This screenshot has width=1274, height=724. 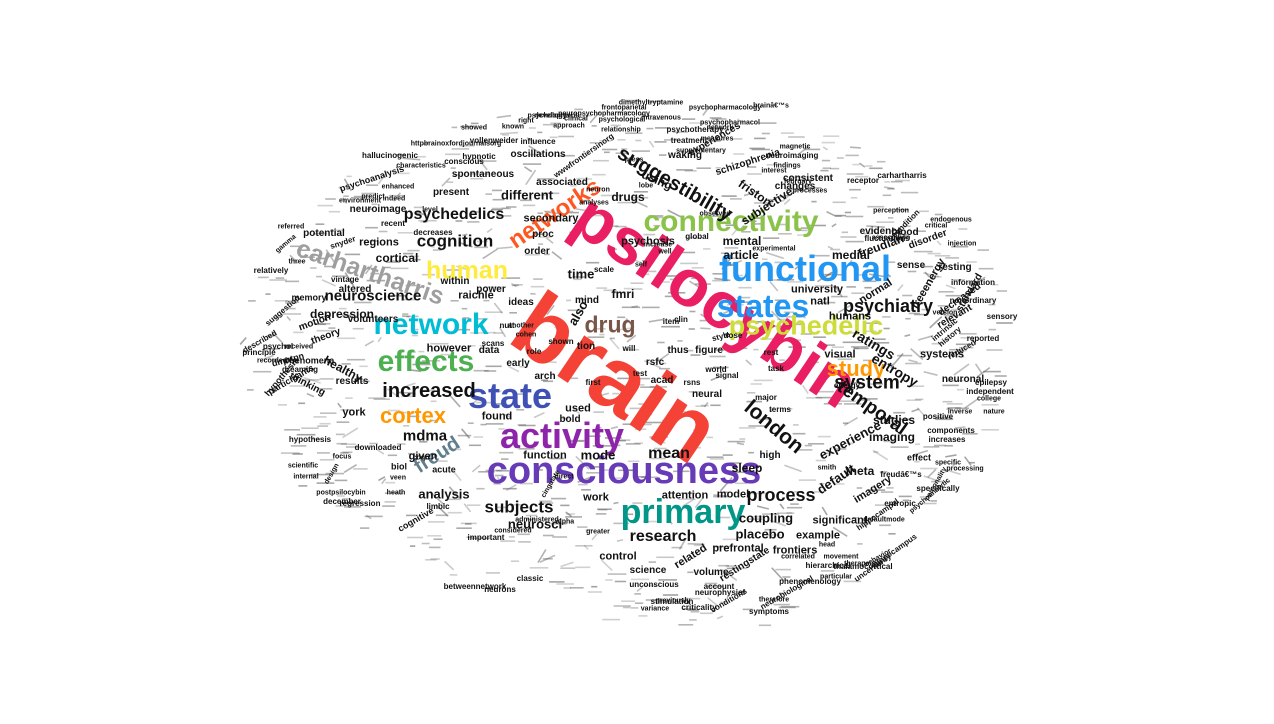 What do you see at coordinates (578, 408) in the screenshot?
I see `word-used: used` at bounding box center [578, 408].